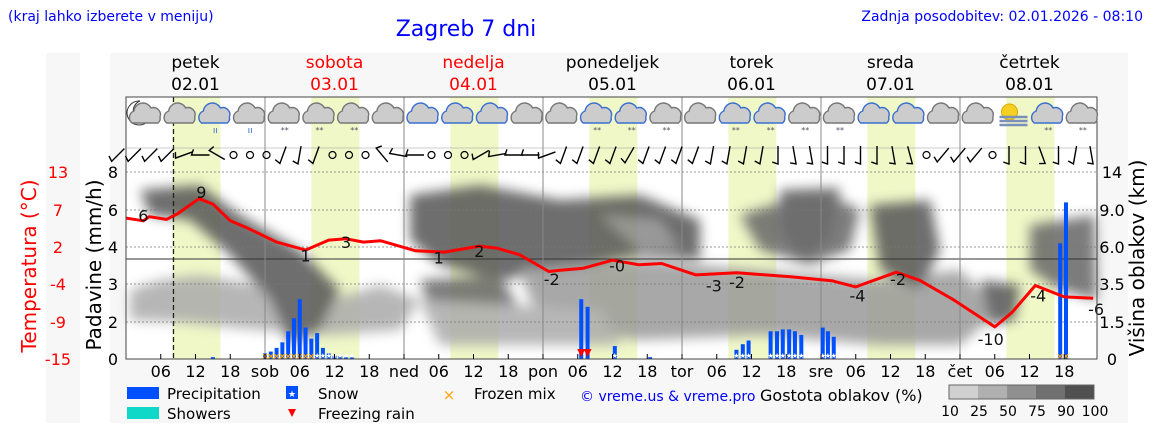 This screenshot has width=1152, height=443. Describe the element at coordinates (143, 413) in the screenshot. I see `showers-swatch` at that location.